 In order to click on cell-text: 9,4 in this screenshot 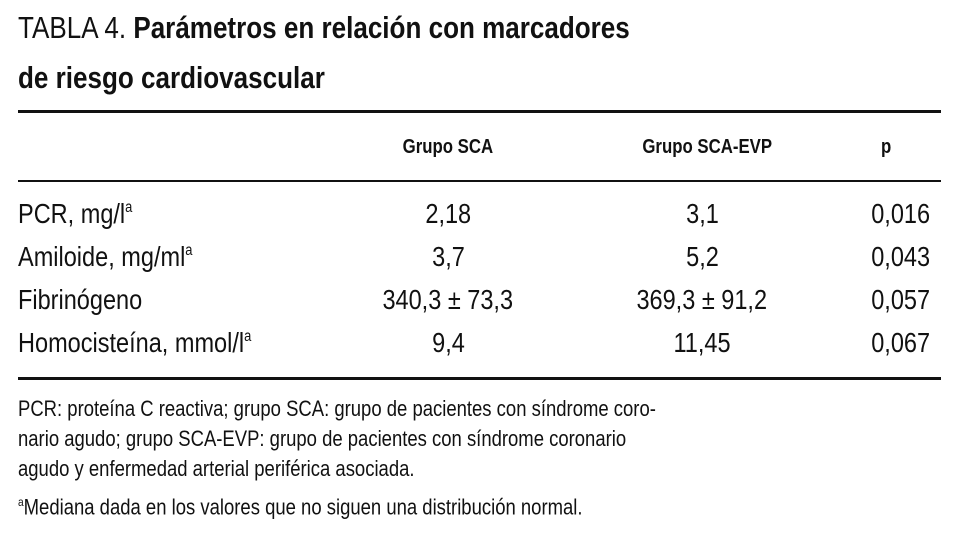, I will do `click(448, 342)`.